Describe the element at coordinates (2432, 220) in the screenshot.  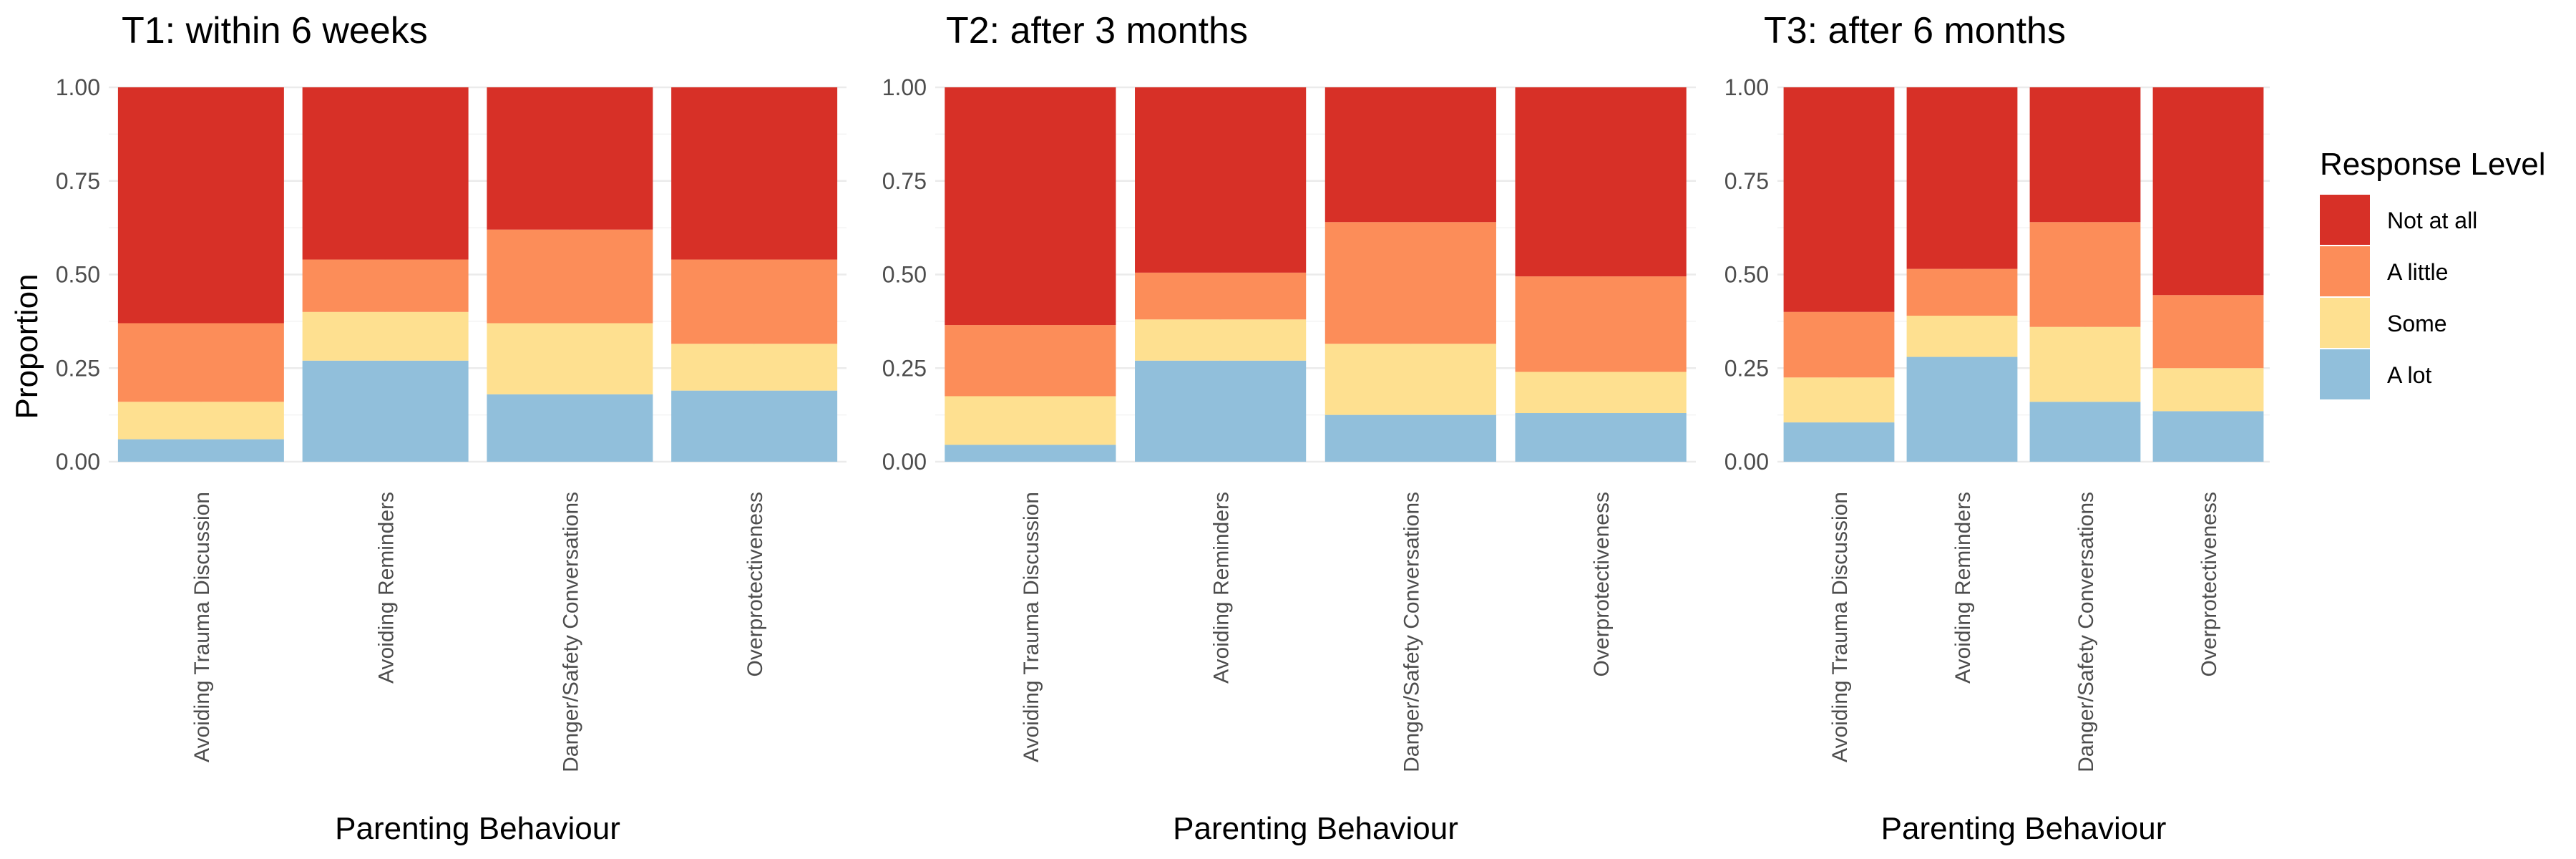
I see `legend-label: Not at all` at that location.